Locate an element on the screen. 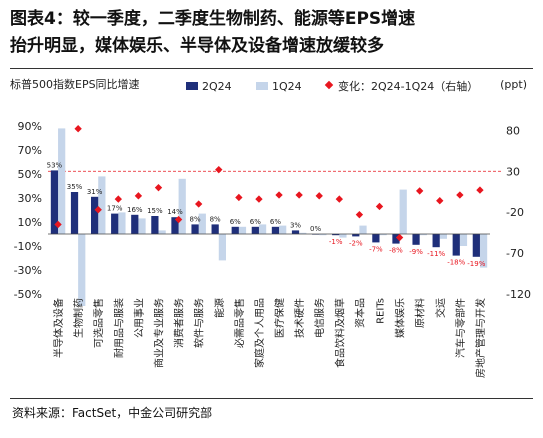  y-tick-label: 30% is located at coordinates (30, 198).